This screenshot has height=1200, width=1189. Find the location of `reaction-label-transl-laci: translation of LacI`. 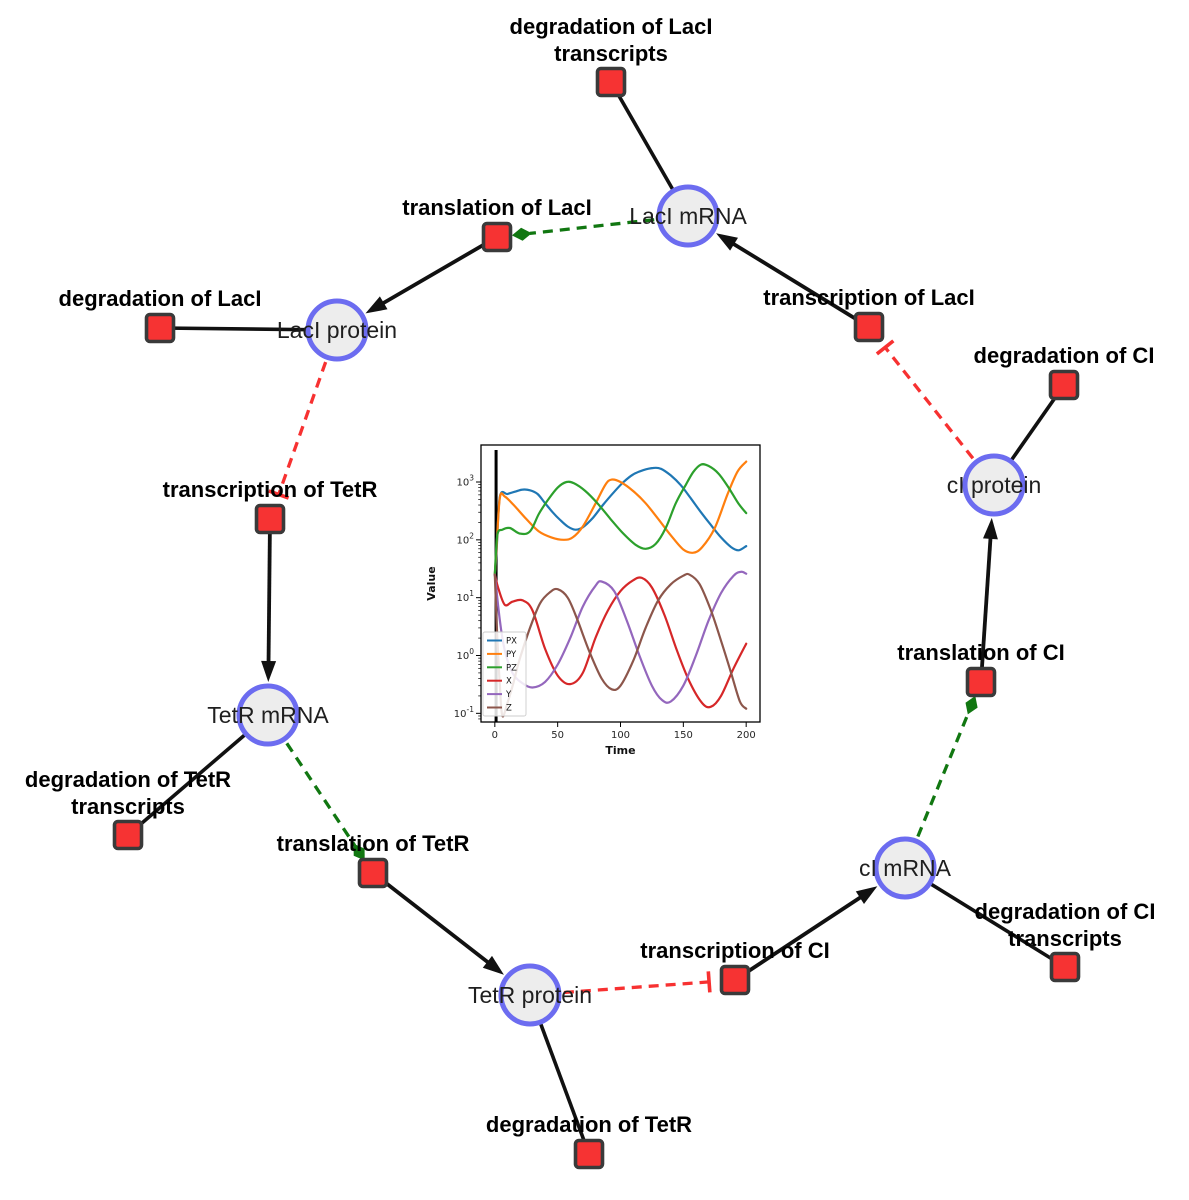

reaction-label-transl-laci: translation of LacI is located at coordinates (496, 207).